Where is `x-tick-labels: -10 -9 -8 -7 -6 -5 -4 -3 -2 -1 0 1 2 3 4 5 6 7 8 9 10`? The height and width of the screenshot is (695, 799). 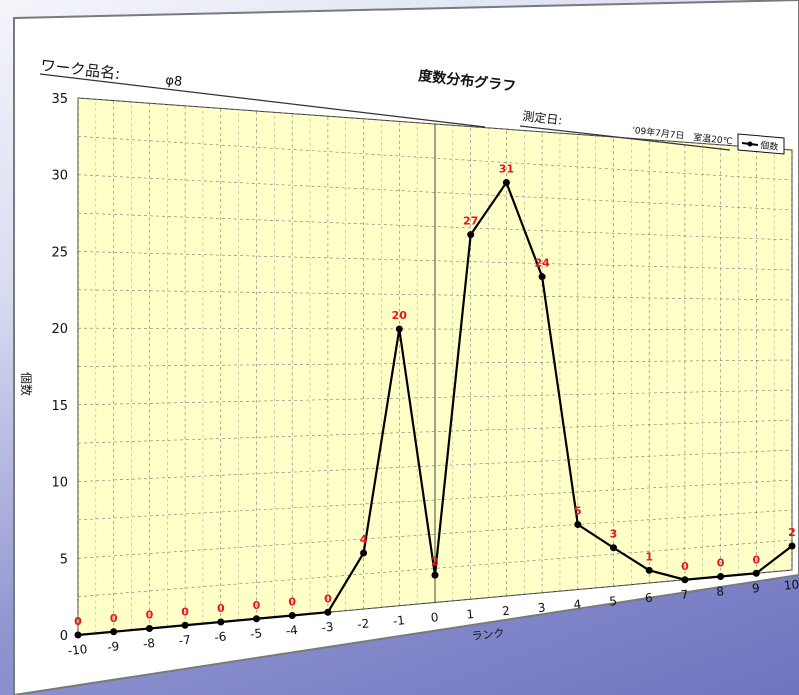
x-tick-labels: -10 -9 -8 -7 -6 -5 -4 -3 -2 -1 0 1 2 3 4 5 6 7 8 9 10 is located at coordinates (433, 617).